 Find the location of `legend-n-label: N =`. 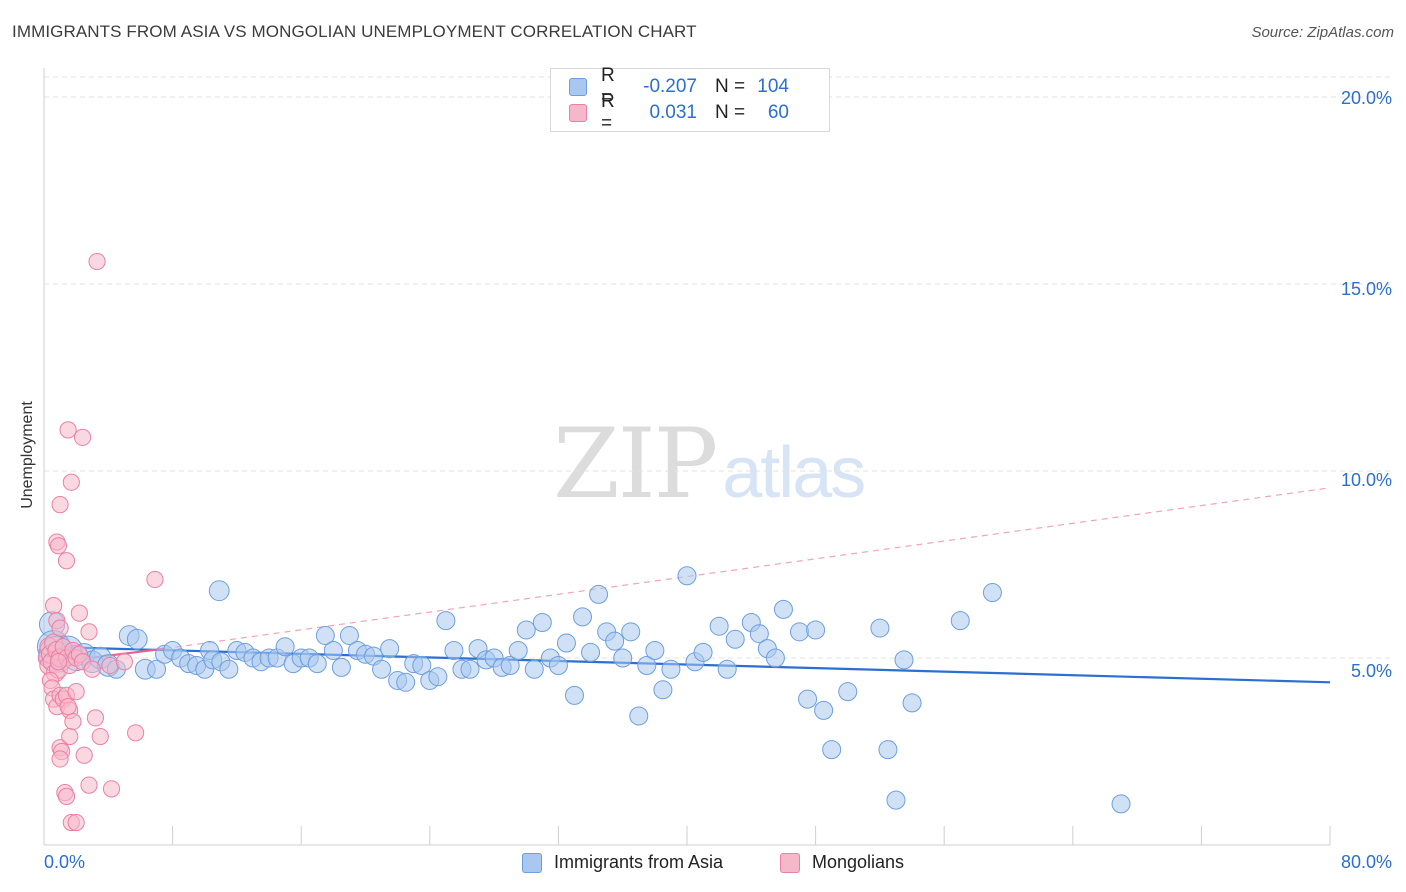

legend-n-label: N = is located at coordinates (730, 86).